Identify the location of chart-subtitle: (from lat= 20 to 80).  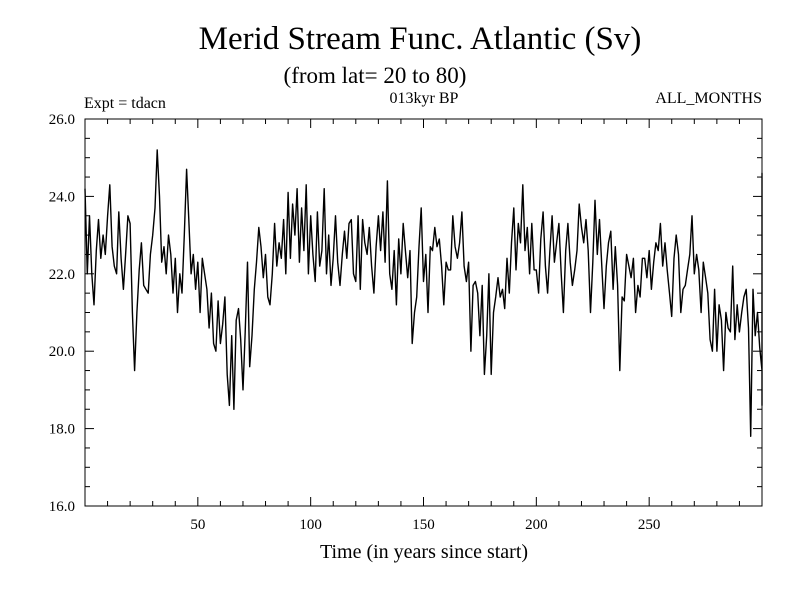
(375, 75).